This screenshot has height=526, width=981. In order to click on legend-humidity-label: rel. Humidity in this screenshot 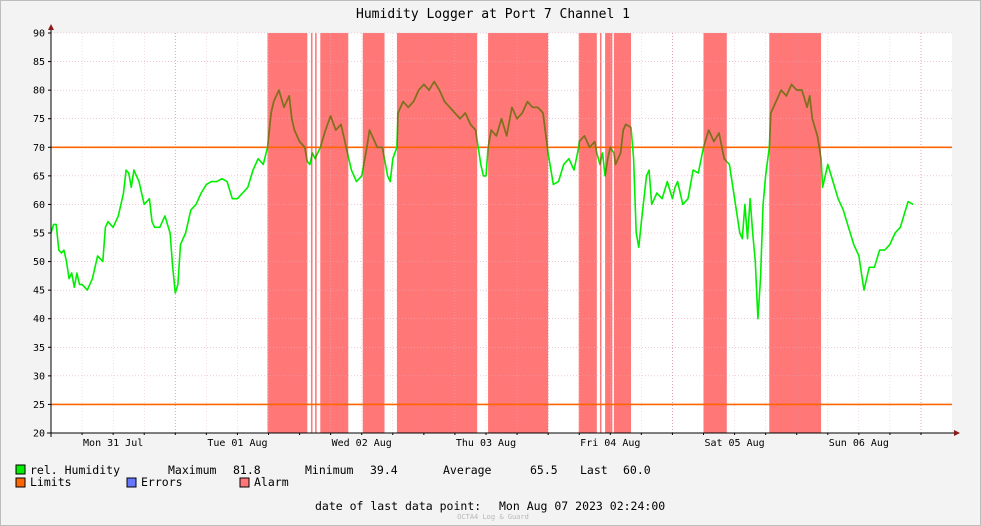, I will do `click(75, 470)`.